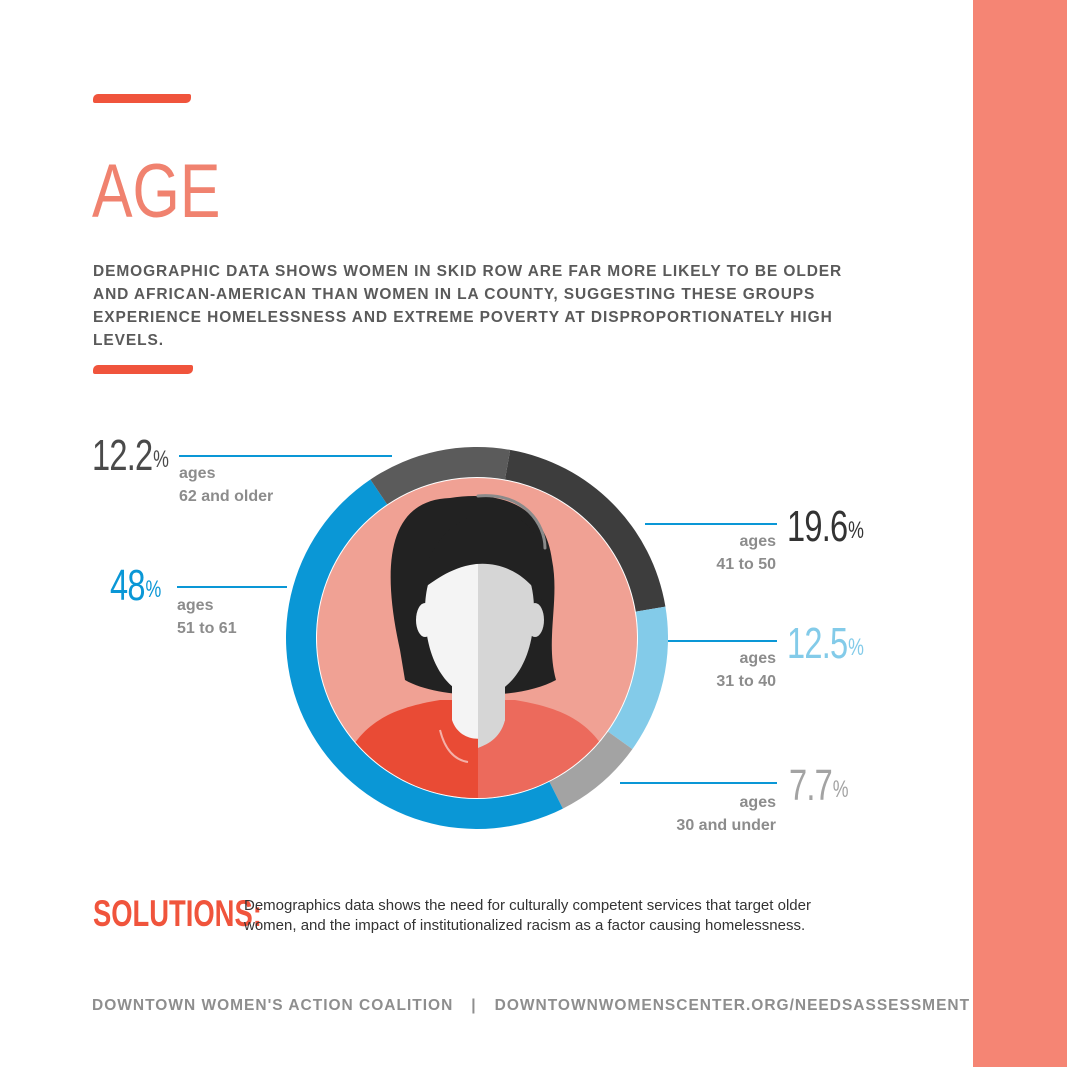 The height and width of the screenshot is (1067, 1067). What do you see at coordinates (451, 619) in the screenshot?
I see `face-left` at bounding box center [451, 619].